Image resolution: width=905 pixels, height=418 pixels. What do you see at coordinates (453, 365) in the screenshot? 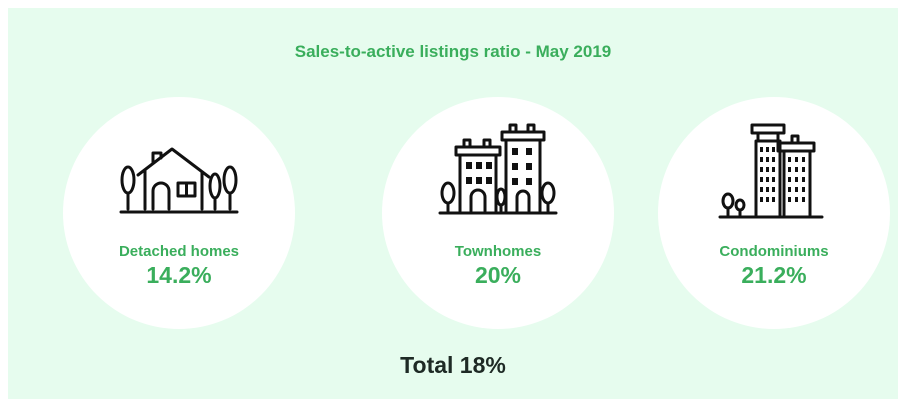
I see `total-ratio: Total 18%` at bounding box center [453, 365].